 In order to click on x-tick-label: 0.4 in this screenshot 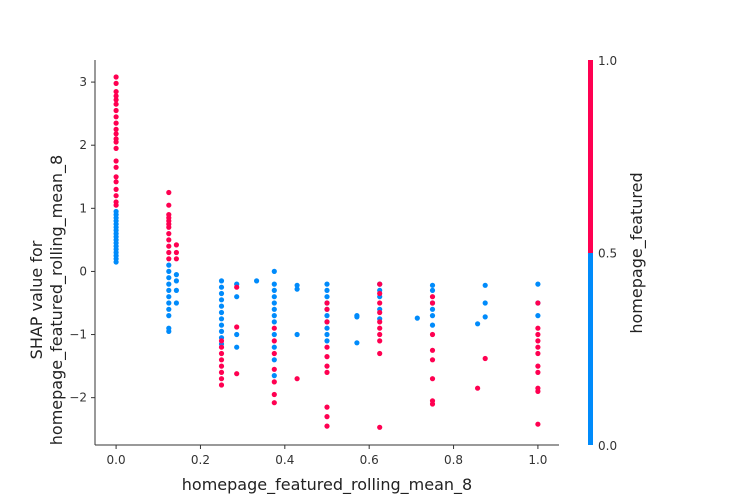, I will do `click(284, 460)`.